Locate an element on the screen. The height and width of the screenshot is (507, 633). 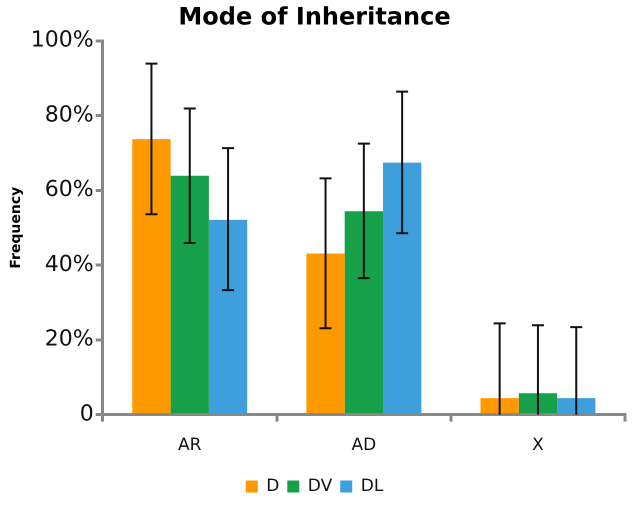
legend-label: DV is located at coordinates (320, 486).